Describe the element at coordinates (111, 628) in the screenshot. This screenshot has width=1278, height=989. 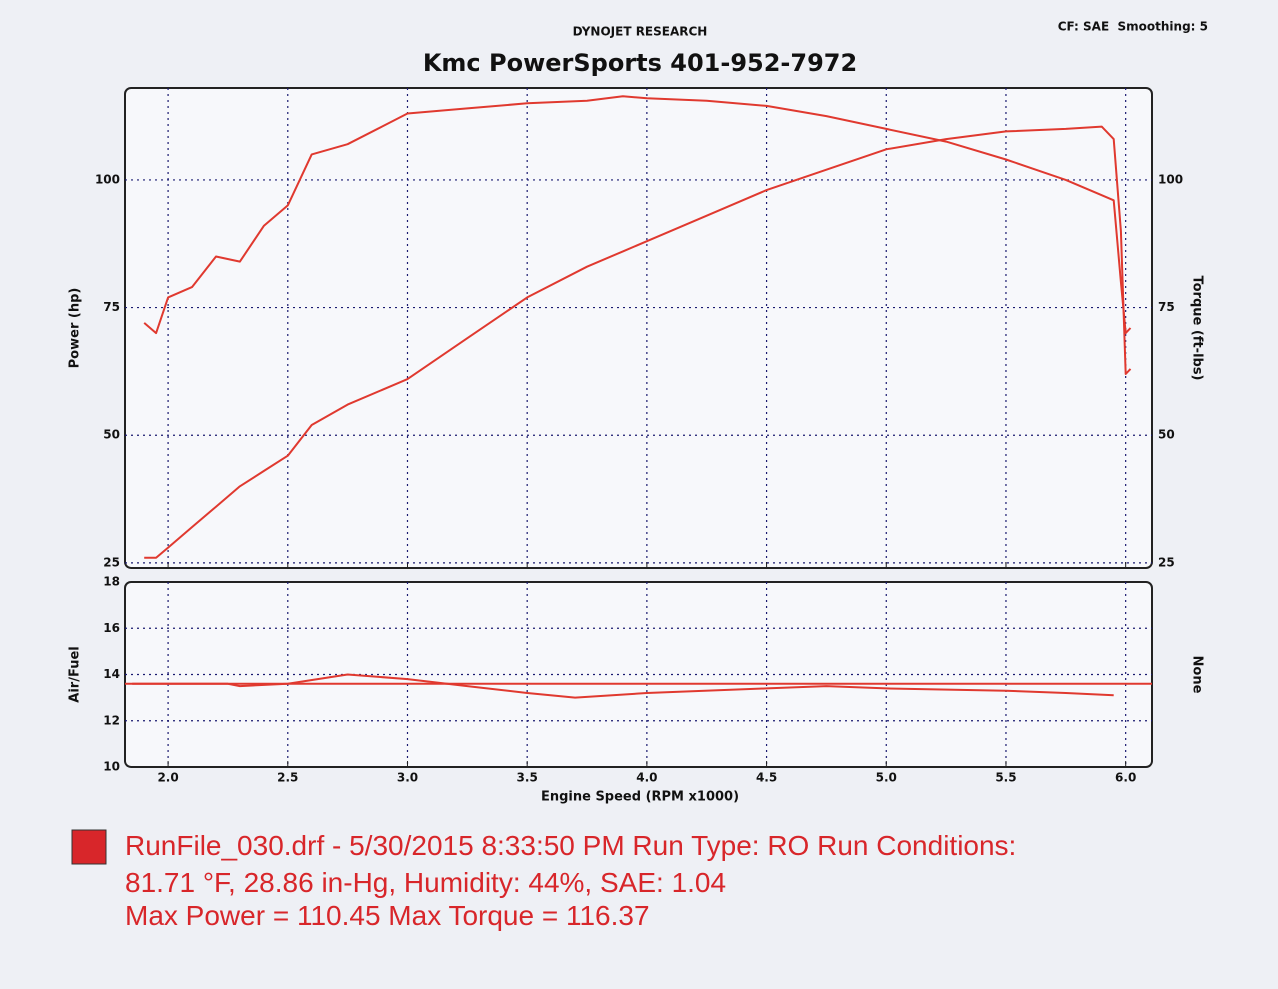
I see `y-tick-label: 16` at that location.